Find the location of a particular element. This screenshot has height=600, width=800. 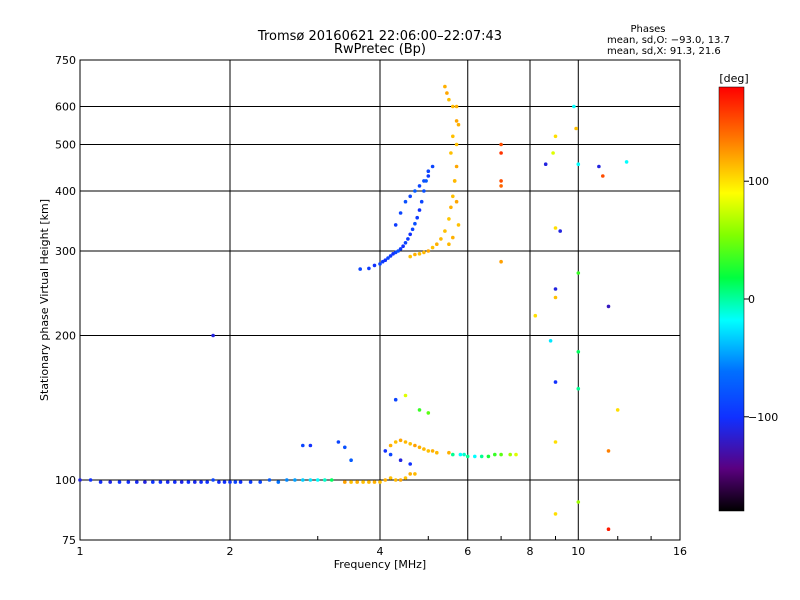

x-tick-label: 16 is located at coordinates (680, 551).